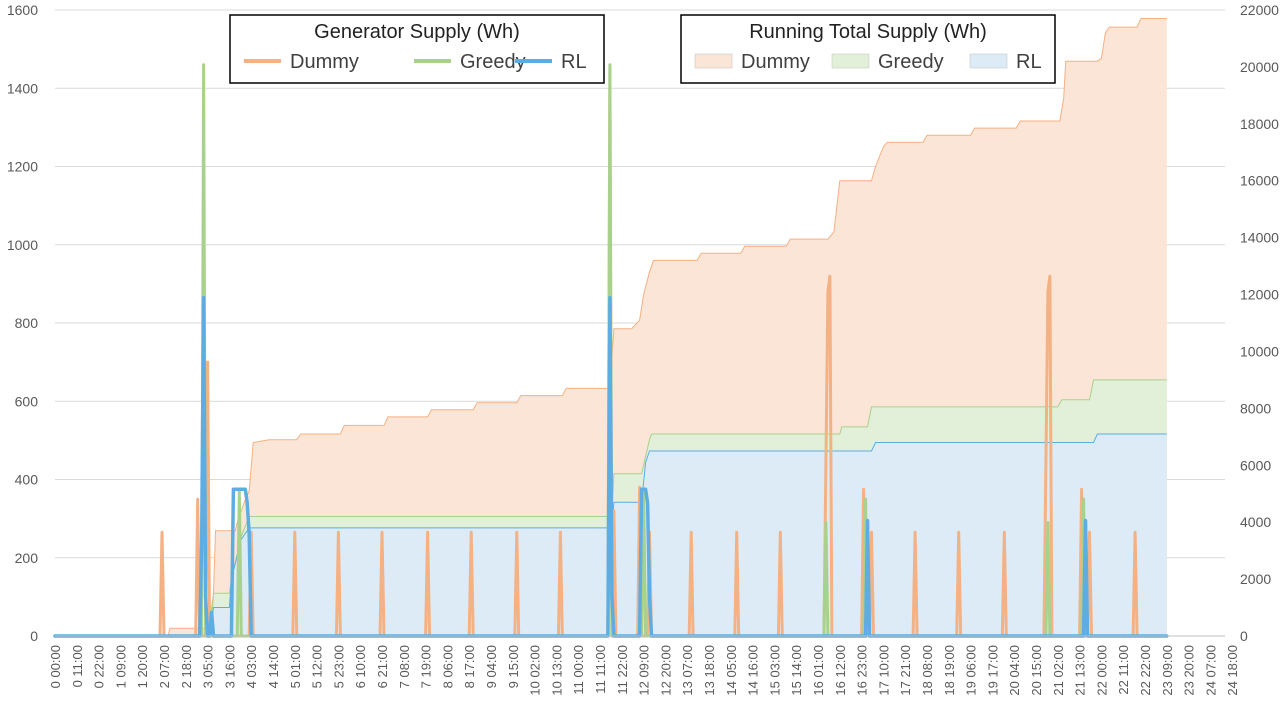 The image size is (1286, 716). I want to click on x-tick-label: 1 20:00, so click(142, 666).